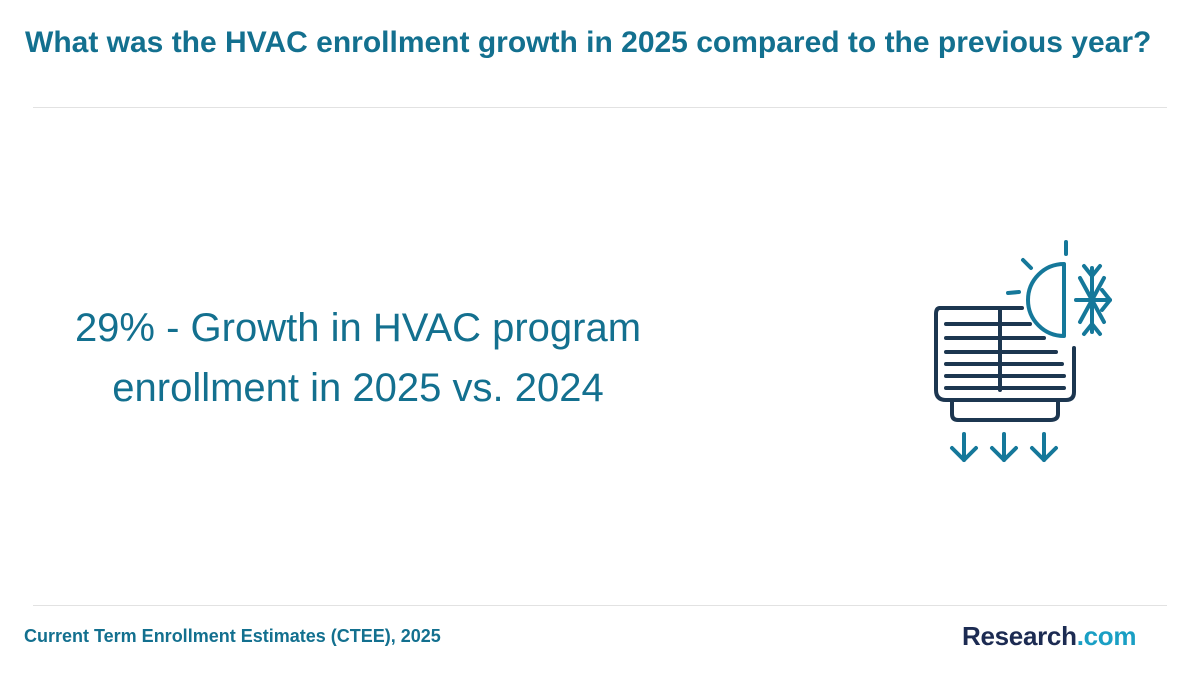 The height and width of the screenshot is (680, 1200). What do you see at coordinates (1004, 447) in the screenshot?
I see `airflow-arrows-icon` at bounding box center [1004, 447].